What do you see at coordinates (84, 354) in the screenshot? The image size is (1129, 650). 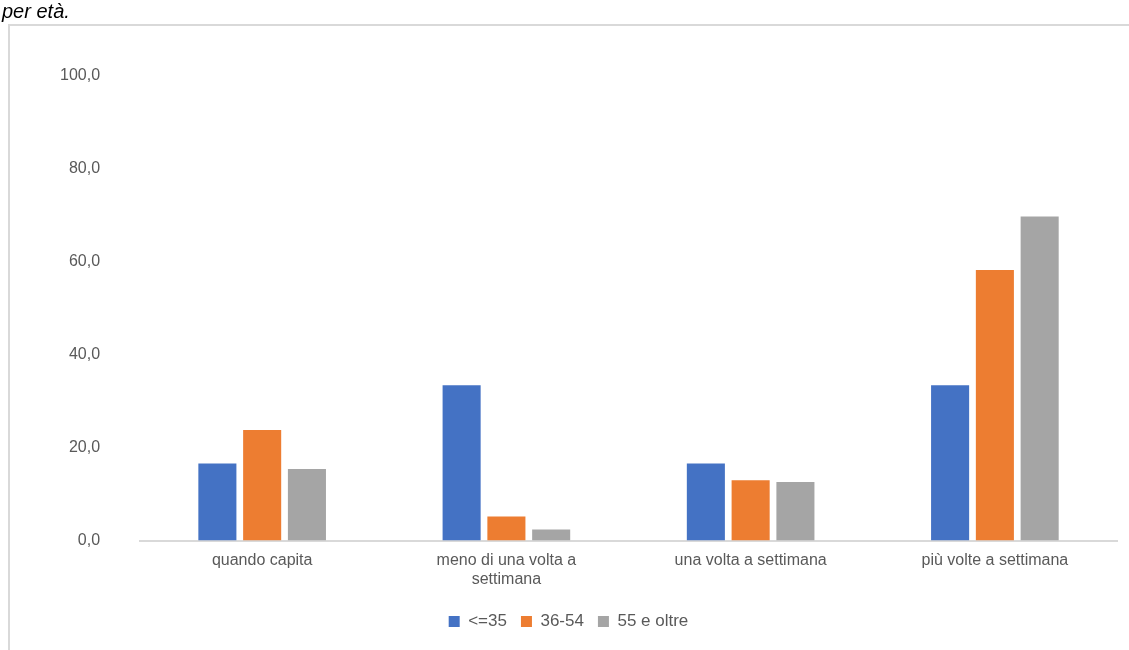 I see `y-tick-label: 40,0` at bounding box center [84, 354].